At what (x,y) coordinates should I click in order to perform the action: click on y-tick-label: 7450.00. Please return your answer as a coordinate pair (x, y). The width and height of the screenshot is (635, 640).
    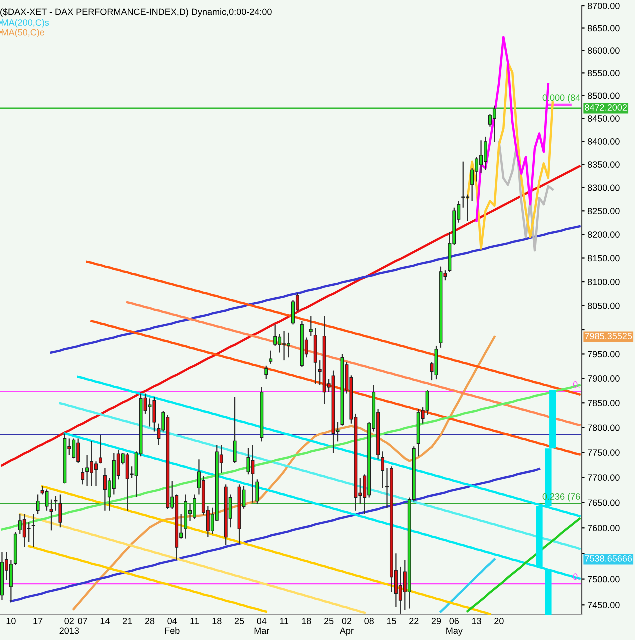
    Looking at the image, I should click on (604, 605).